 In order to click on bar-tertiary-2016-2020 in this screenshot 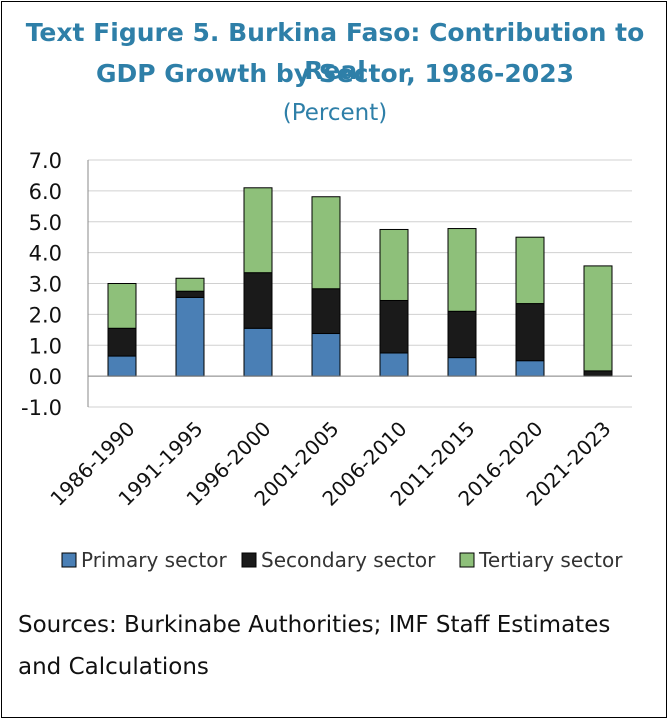, I will do `click(530, 270)`.